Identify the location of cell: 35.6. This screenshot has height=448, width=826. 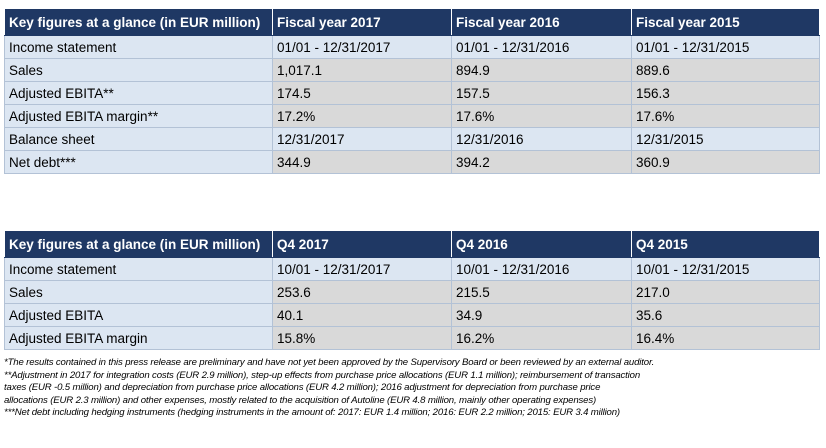
(725, 315).